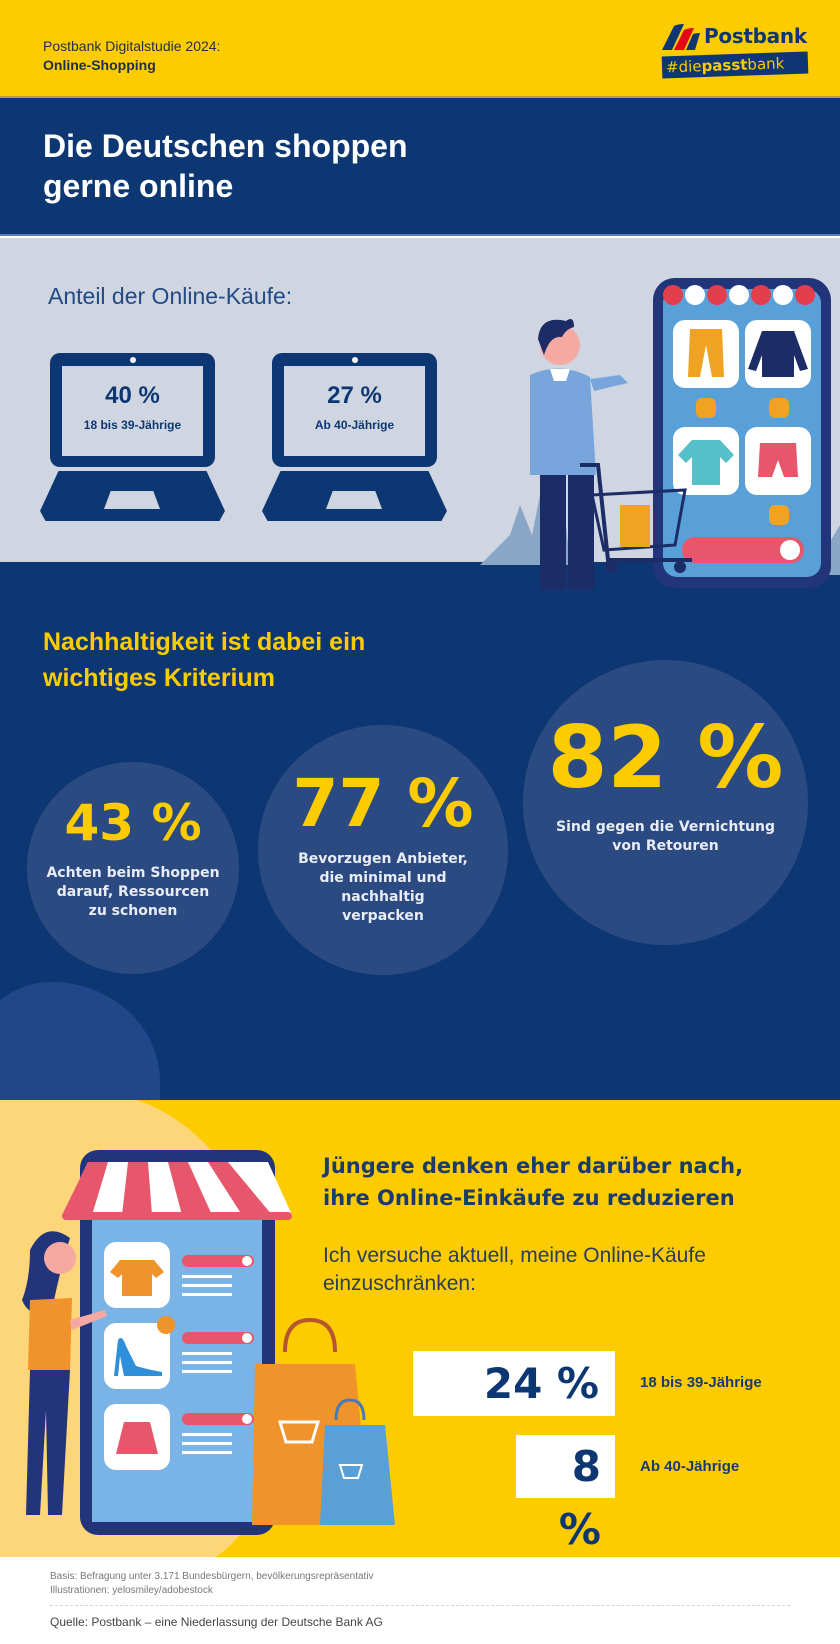 The height and width of the screenshot is (1644, 840). Describe the element at coordinates (743, 550) in the screenshot. I see `buy-button-shape` at that location.